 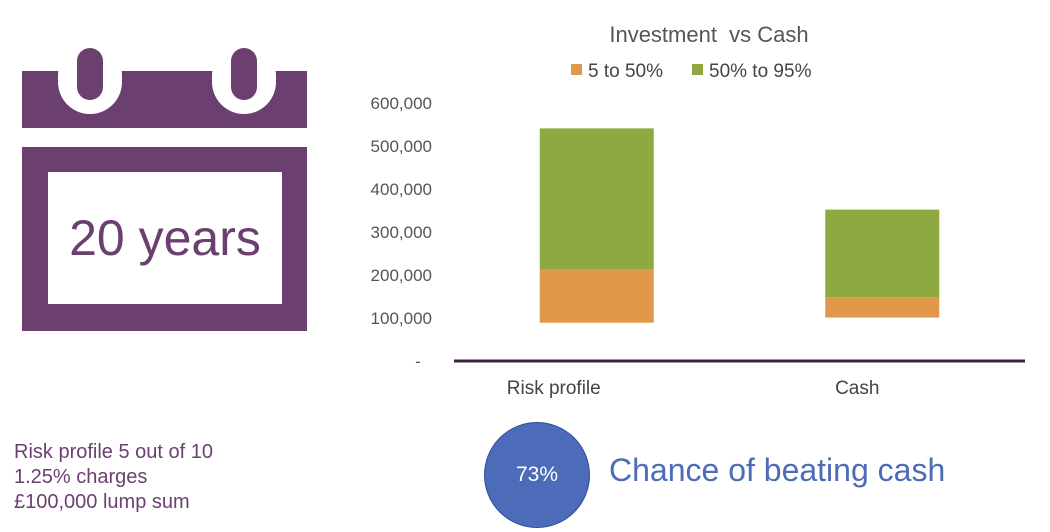 I want to click on calendar-icon, so click(x=164, y=188).